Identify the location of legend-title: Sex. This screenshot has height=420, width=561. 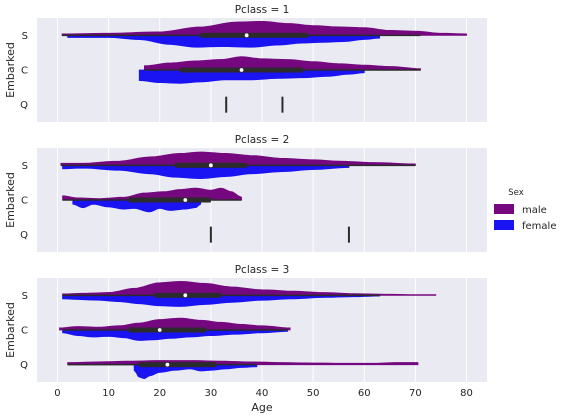
(516, 193).